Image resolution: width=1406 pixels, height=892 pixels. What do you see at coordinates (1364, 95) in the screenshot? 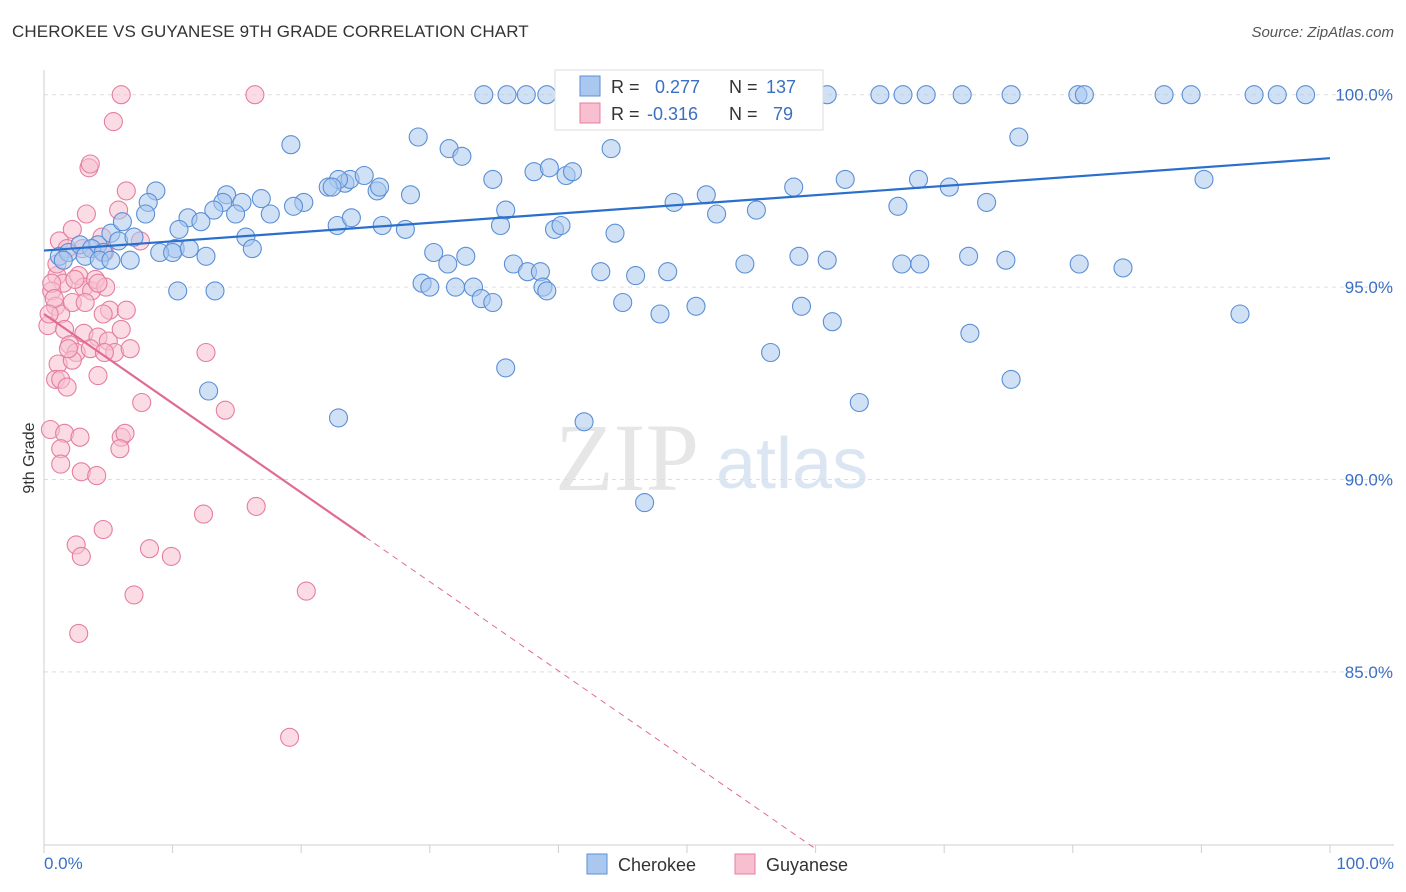
I see `y-tick-label: 100.0%` at bounding box center [1364, 95].